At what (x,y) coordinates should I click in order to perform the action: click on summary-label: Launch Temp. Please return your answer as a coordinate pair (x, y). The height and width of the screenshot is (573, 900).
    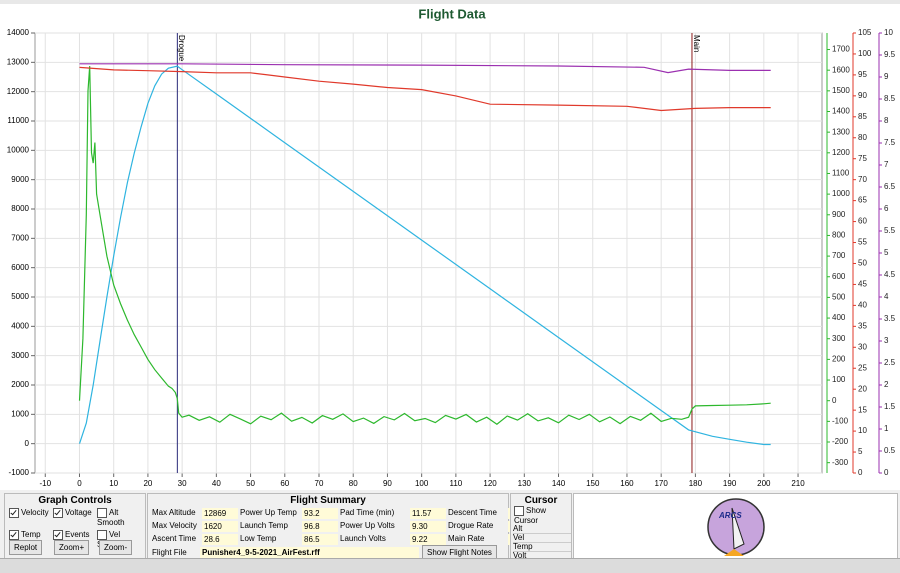
    Looking at the image, I should click on (264, 525).